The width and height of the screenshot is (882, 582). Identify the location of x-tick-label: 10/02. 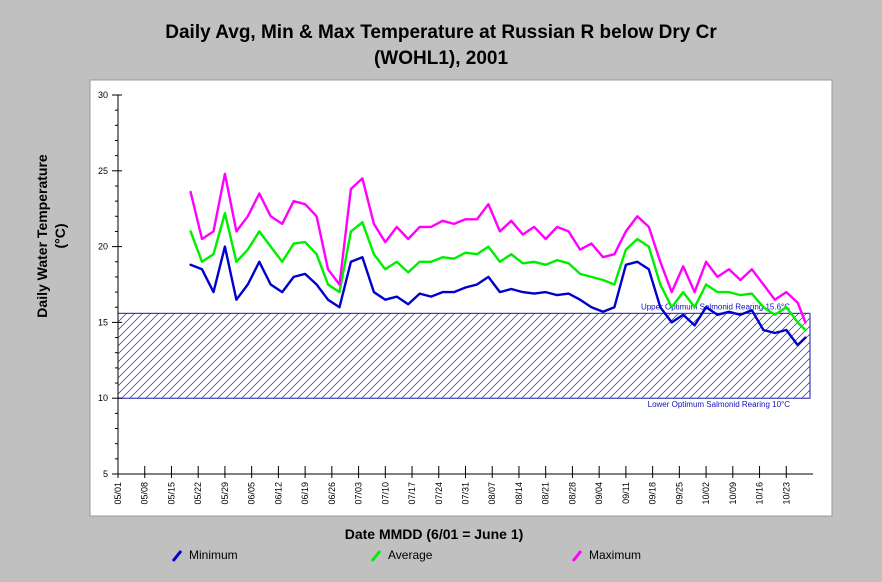
(706, 493).